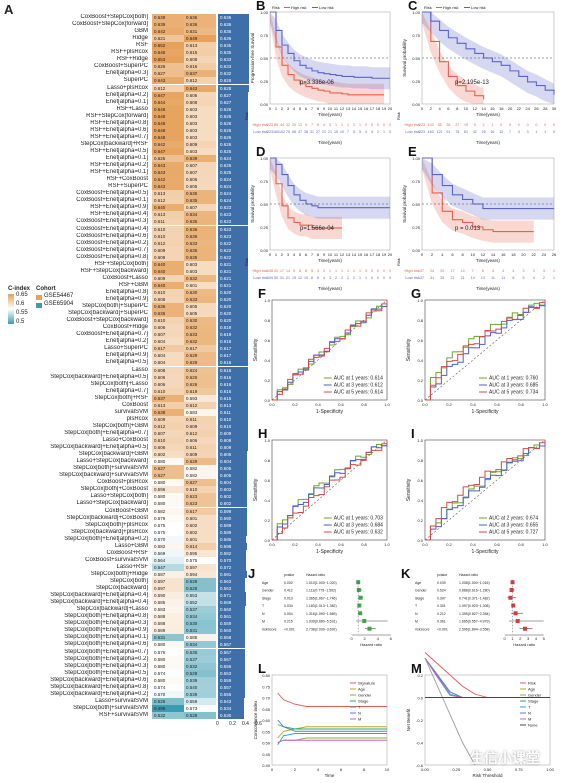 This screenshot has width=571, height=783. I want to click on risk-table-count: 0, so click(510, 125).